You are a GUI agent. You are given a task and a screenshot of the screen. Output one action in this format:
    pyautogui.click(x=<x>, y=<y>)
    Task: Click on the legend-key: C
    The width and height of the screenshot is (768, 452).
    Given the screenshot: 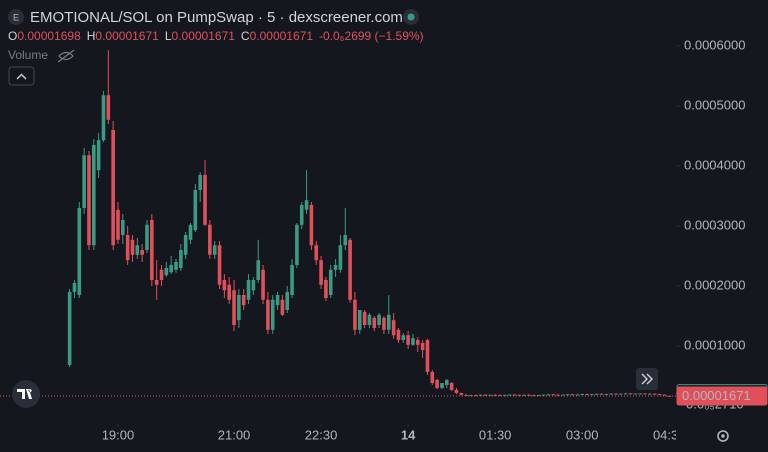 What is the action you would take?
    pyautogui.click(x=245, y=36)
    